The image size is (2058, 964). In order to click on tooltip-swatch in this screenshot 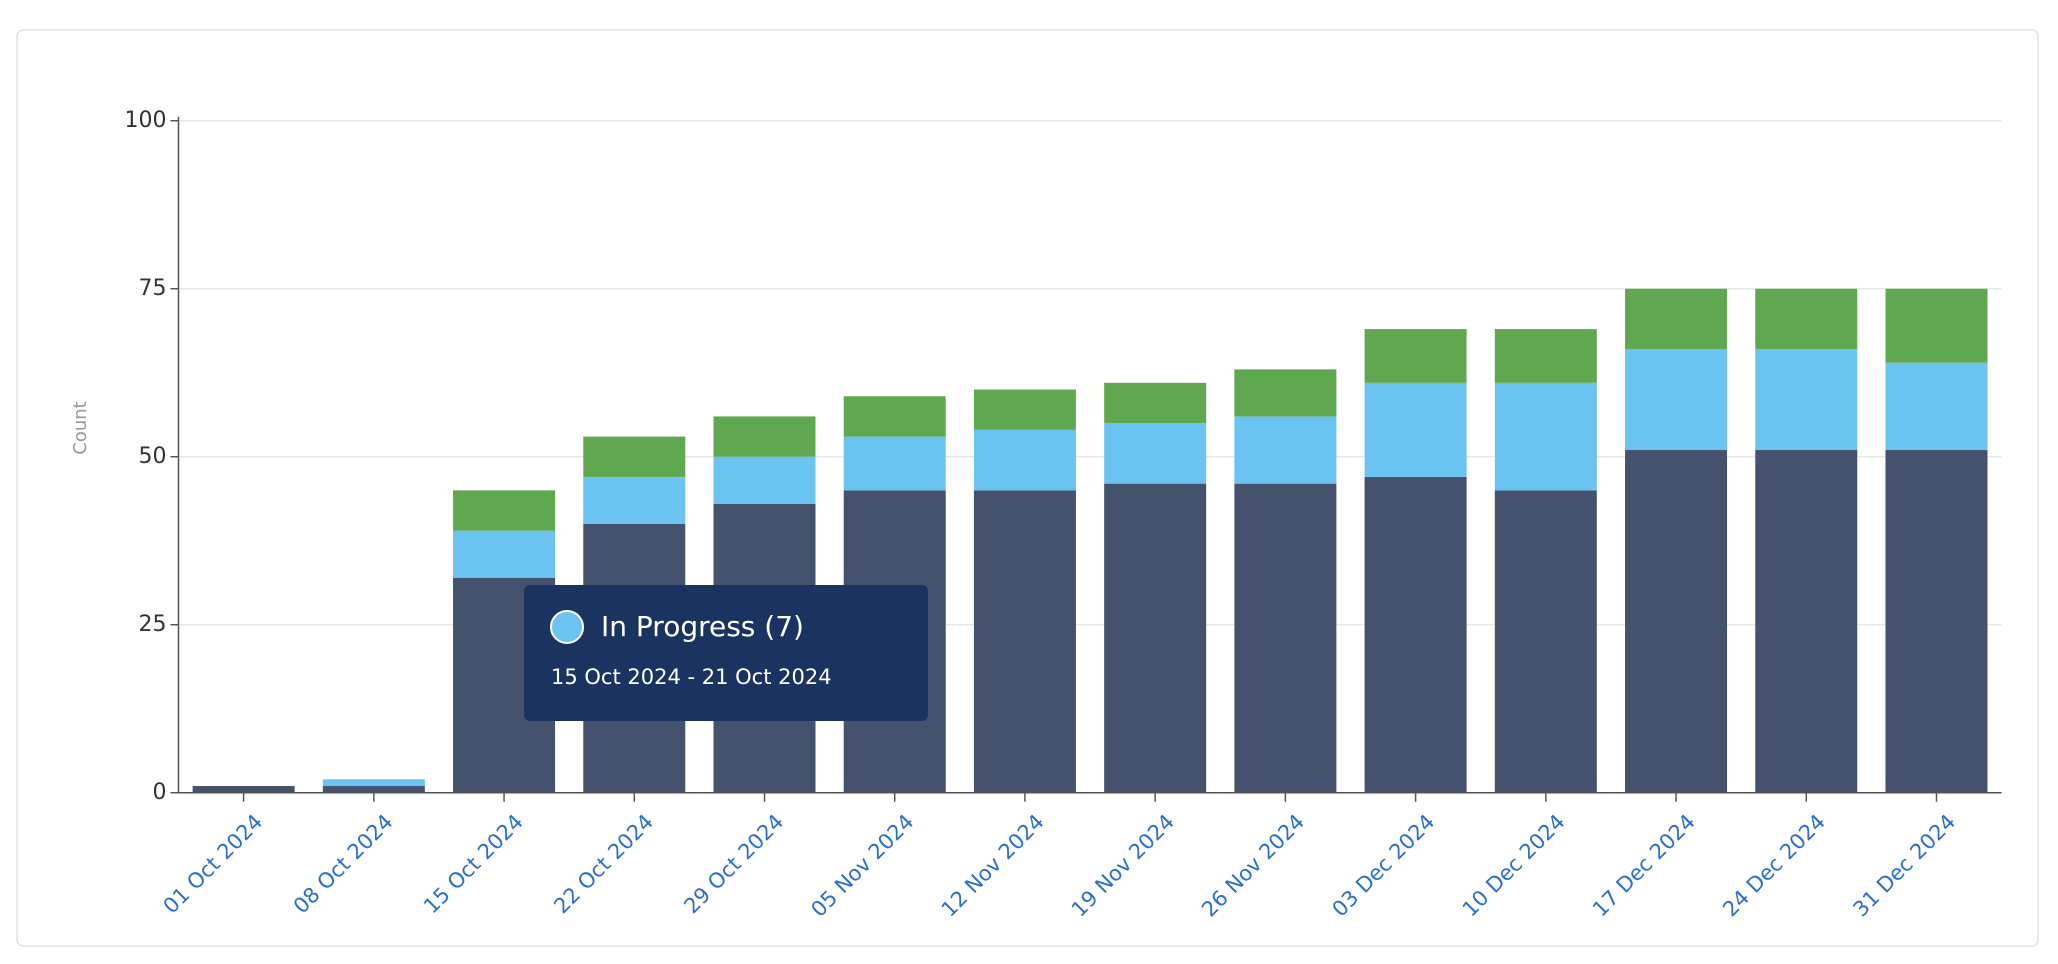, I will do `click(567, 627)`.